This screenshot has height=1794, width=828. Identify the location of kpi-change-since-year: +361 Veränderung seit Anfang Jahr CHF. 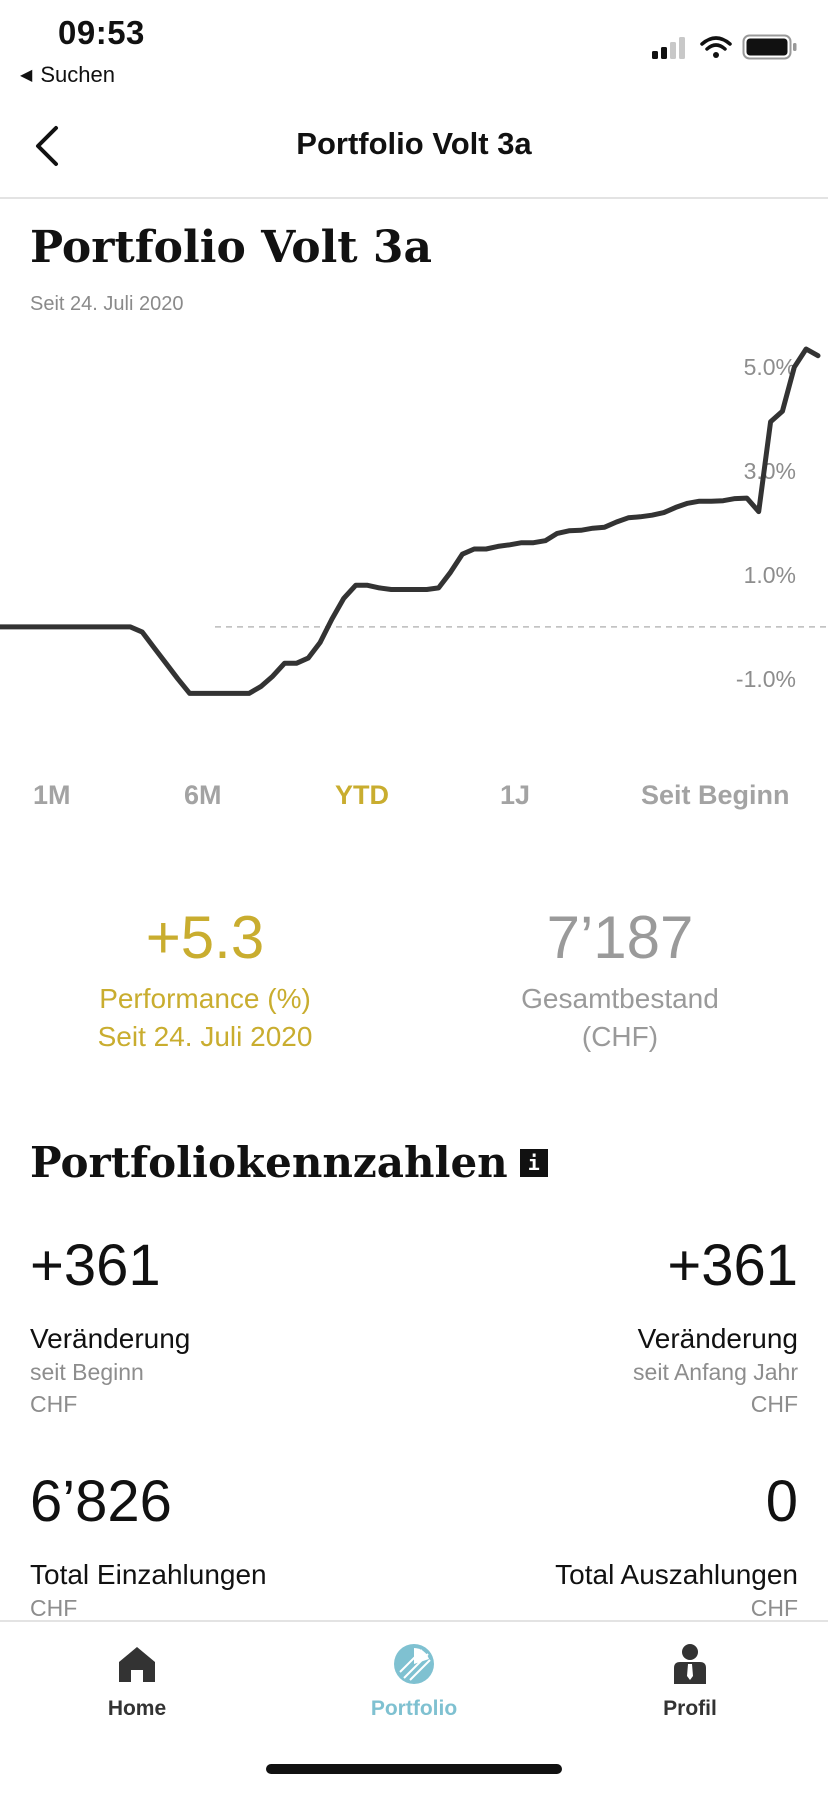
(715, 1328).